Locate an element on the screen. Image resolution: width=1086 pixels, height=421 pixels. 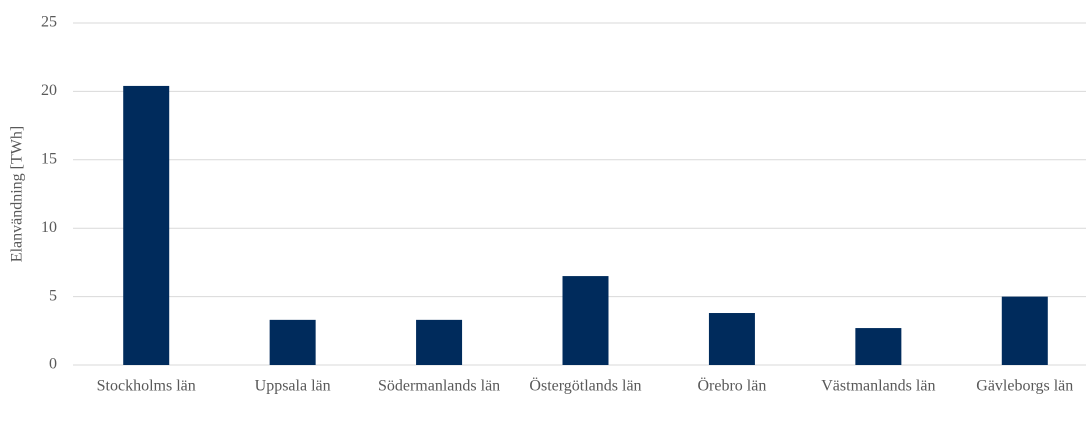
y-axis-title: Elanvändning [TWh] is located at coordinates (17, 194).